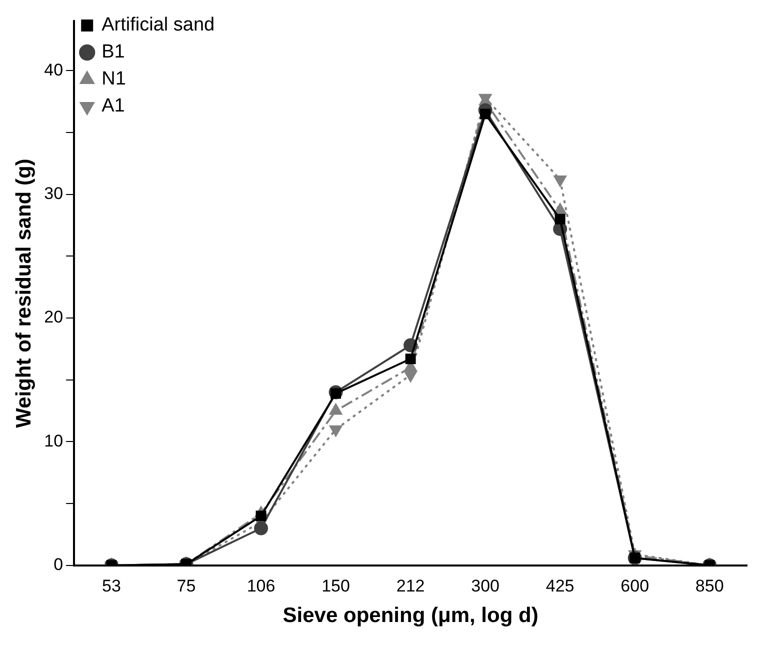  What do you see at coordinates (410, 616) in the screenshot?
I see `x-axis-title: Sieve opening (μm, log d)` at bounding box center [410, 616].